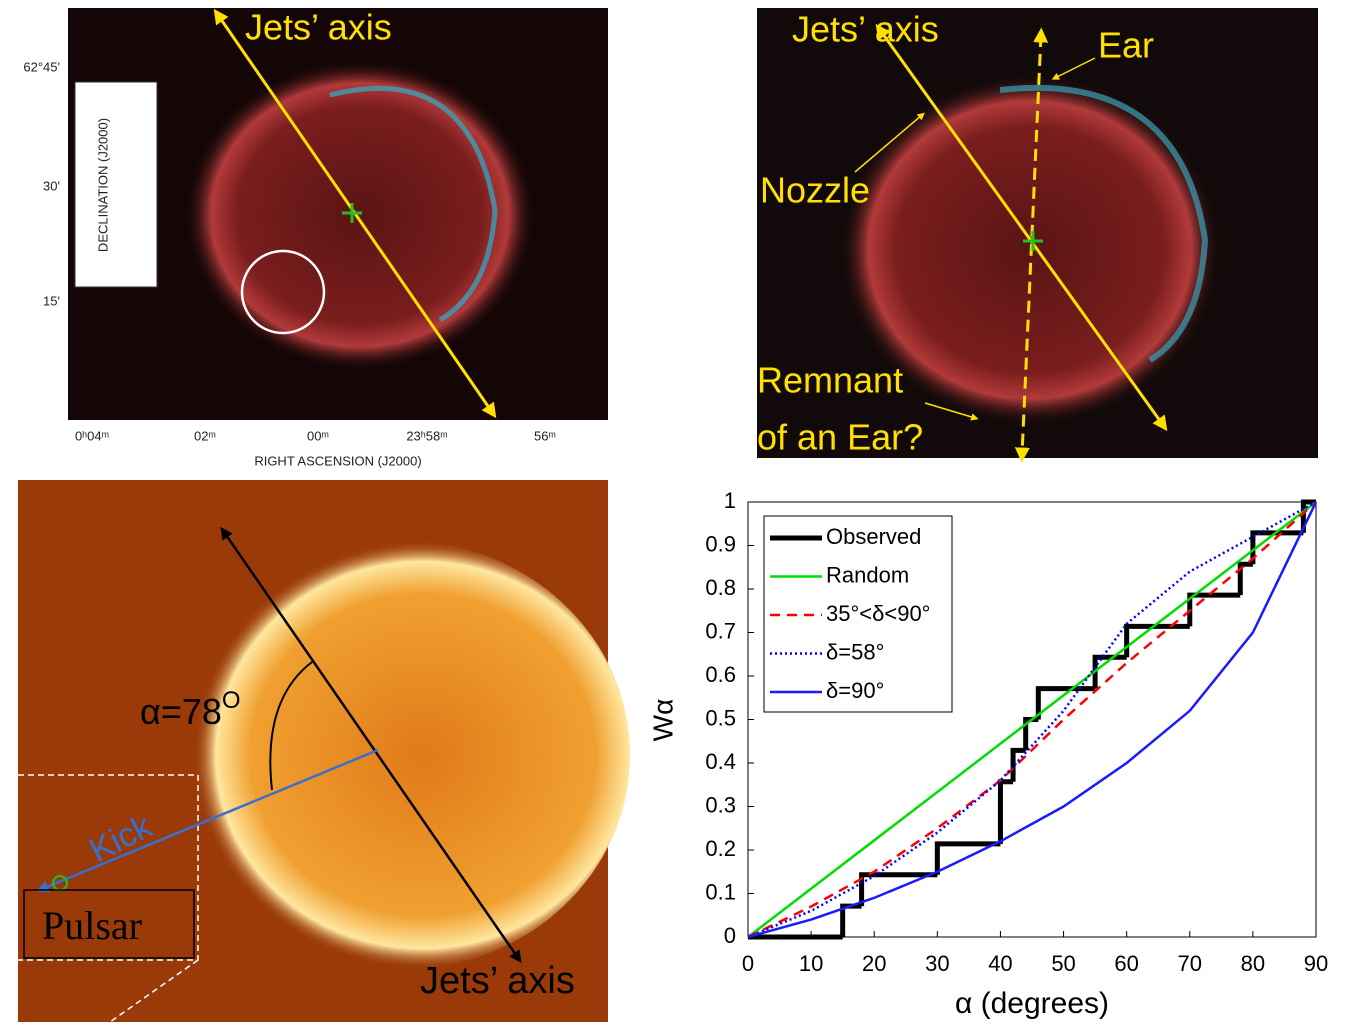 This screenshot has height=1030, width=1346. I want to click on x-tick-label: 23ʰ58ᵐ, so click(426, 435).